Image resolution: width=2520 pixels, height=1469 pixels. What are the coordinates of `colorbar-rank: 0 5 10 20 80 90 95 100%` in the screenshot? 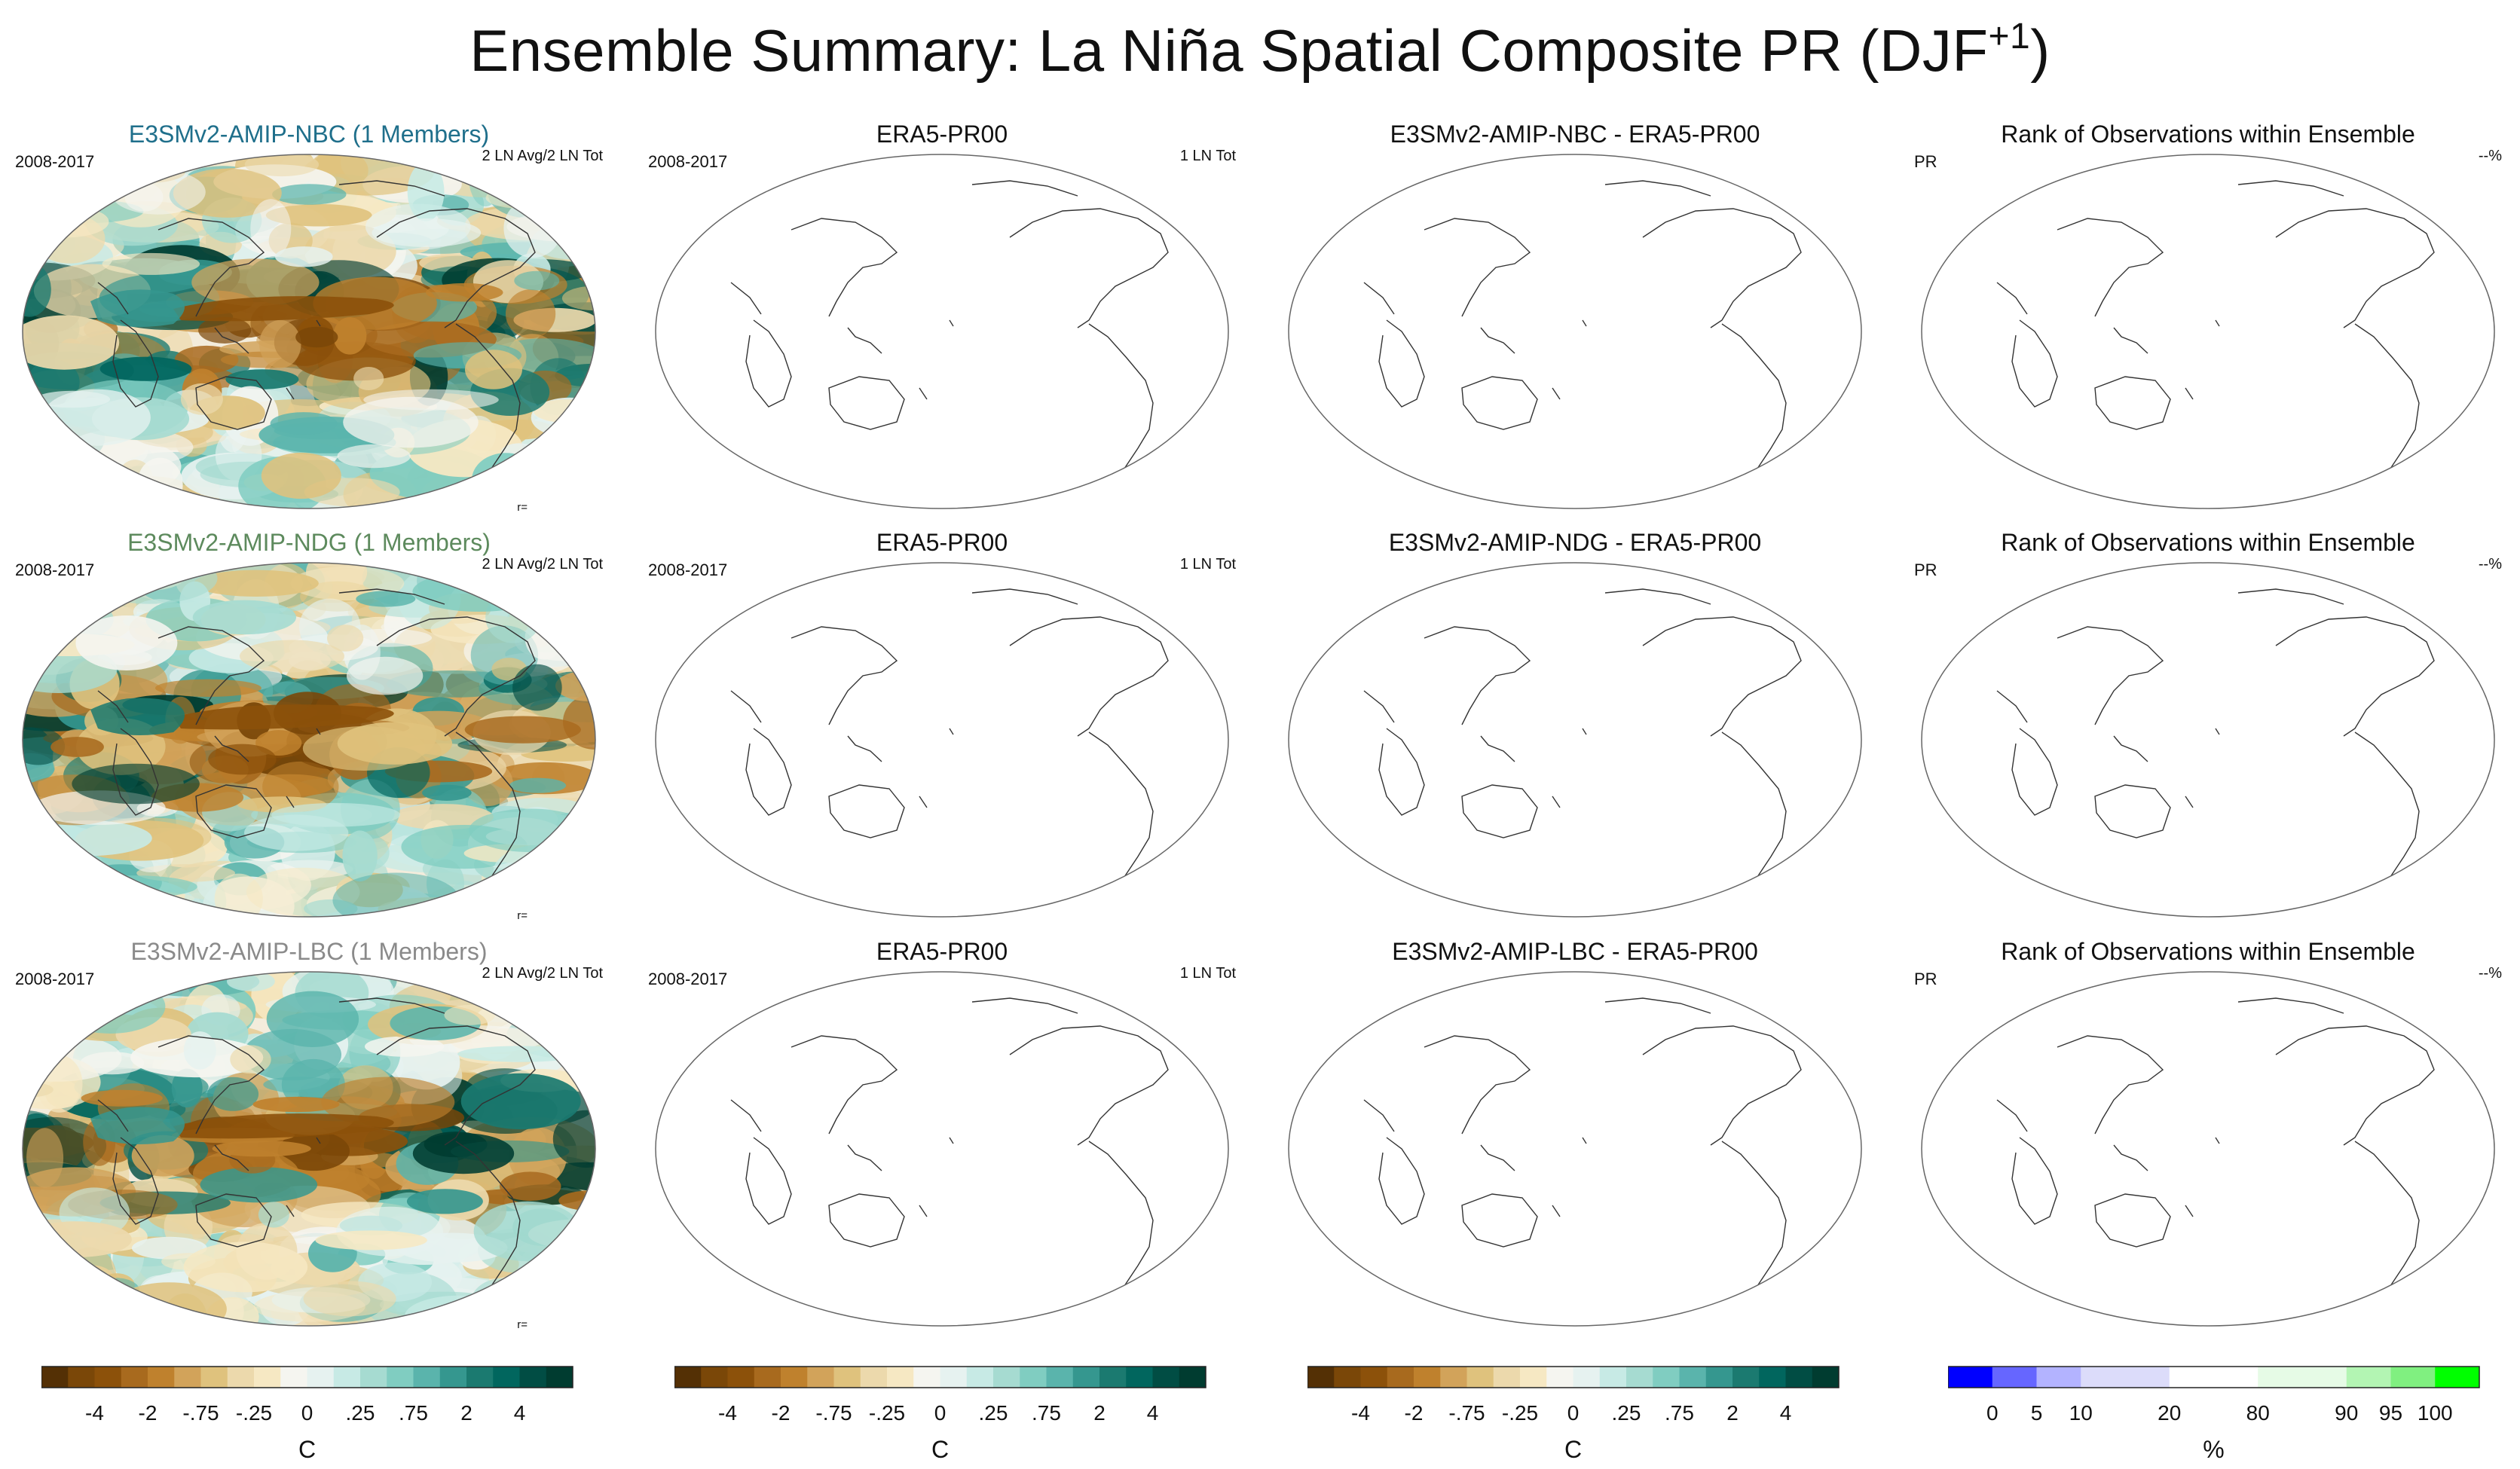 It's located at (2234, 1416).